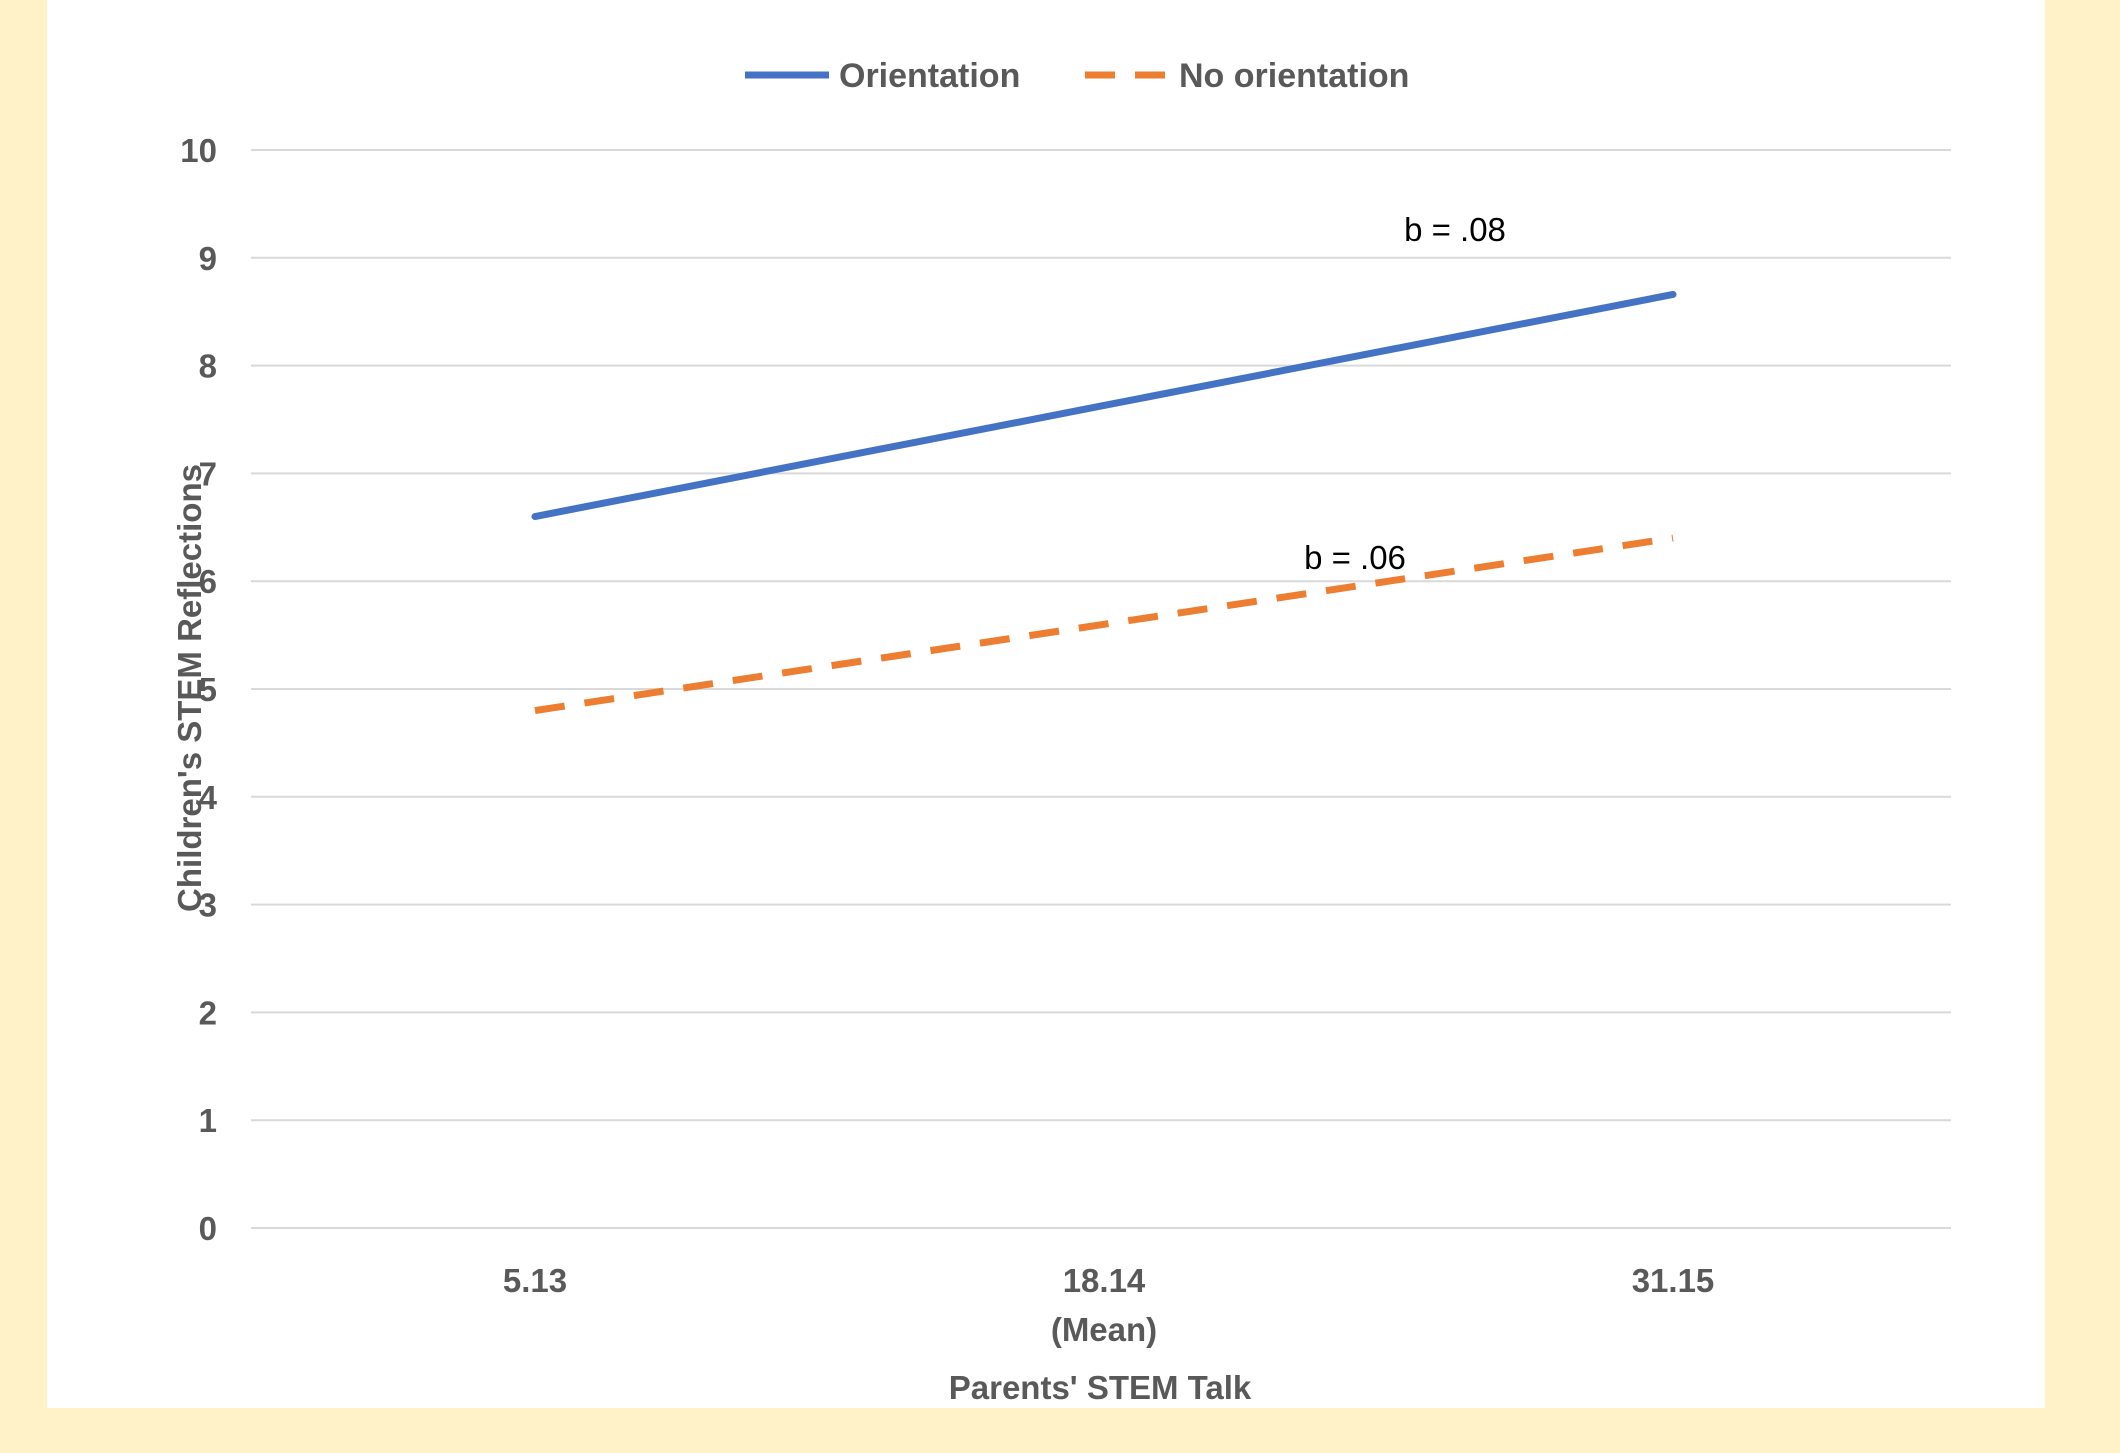 The height and width of the screenshot is (1453, 2120). Describe the element at coordinates (535, 1280) in the screenshot. I see `x-tick-label: 5.13` at that location.